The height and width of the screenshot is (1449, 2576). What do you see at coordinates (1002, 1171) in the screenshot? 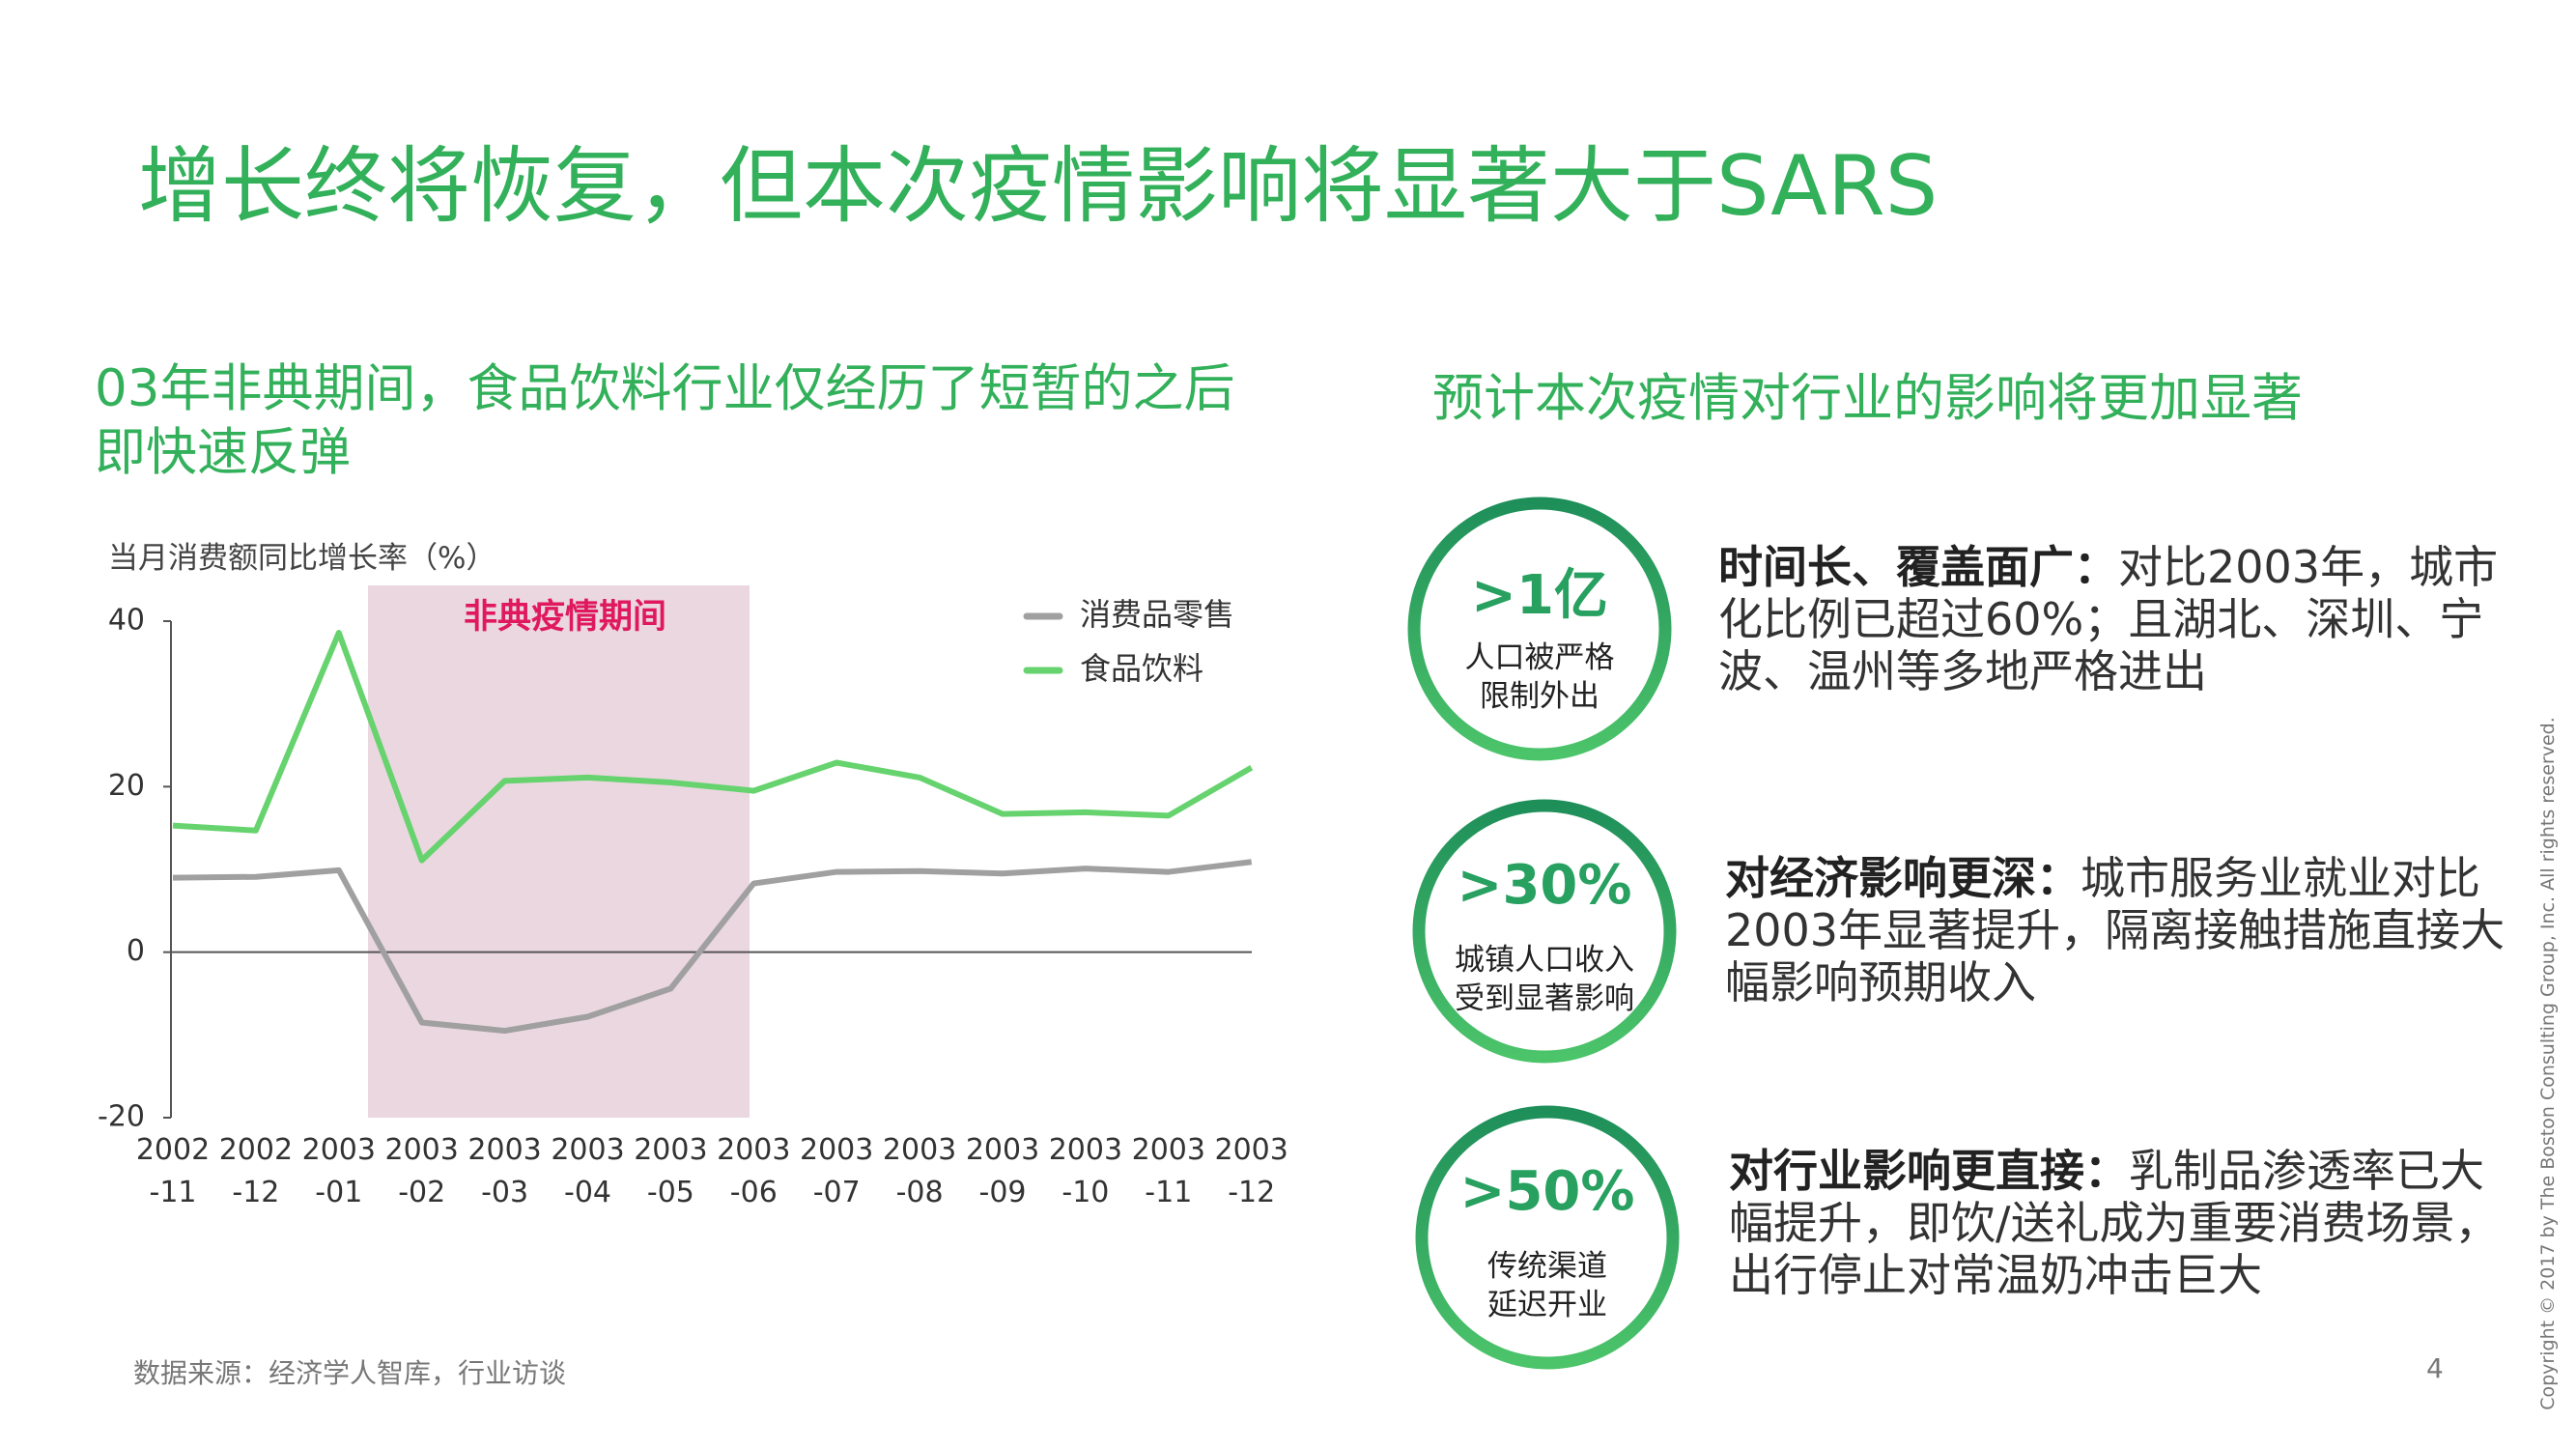
I see `x-tick-label: 2003 -09` at bounding box center [1002, 1171].